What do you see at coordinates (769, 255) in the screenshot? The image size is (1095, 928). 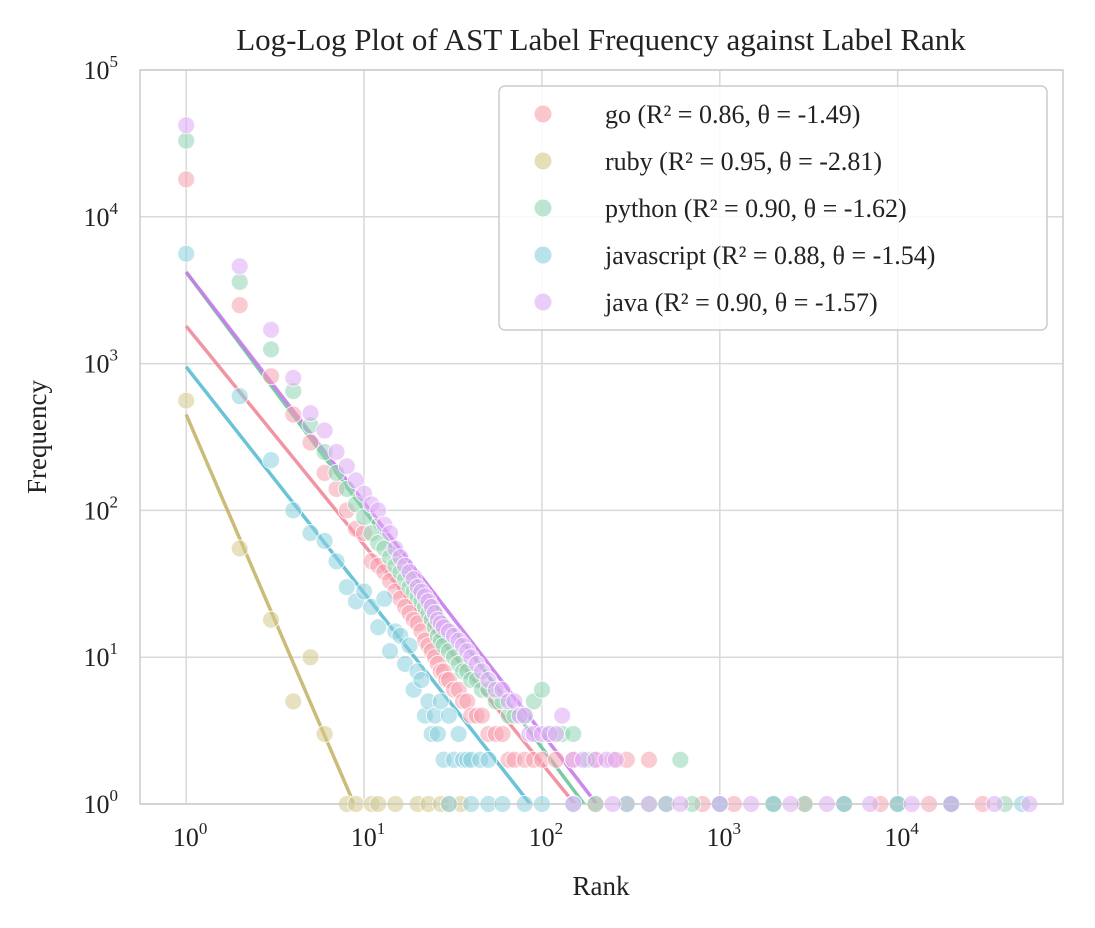 I see `legend-entry-3: javascript (R² = 0.88, θ = -1.54)` at bounding box center [769, 255].